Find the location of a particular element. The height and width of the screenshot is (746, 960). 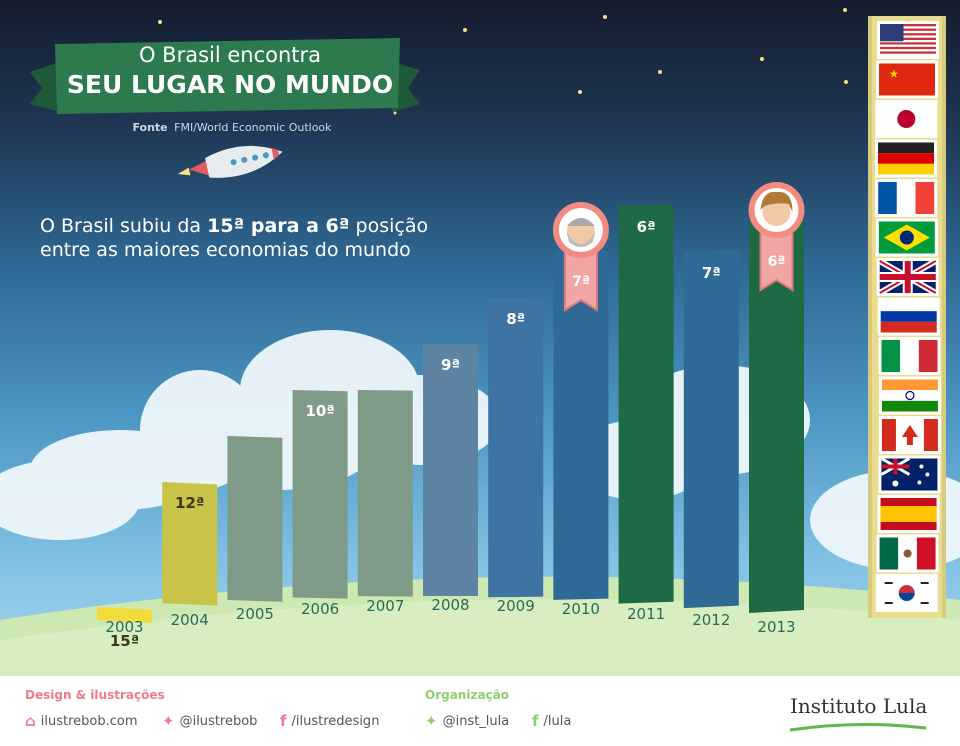

data-label-2011: 6ª is located at coordinates (646, 227).